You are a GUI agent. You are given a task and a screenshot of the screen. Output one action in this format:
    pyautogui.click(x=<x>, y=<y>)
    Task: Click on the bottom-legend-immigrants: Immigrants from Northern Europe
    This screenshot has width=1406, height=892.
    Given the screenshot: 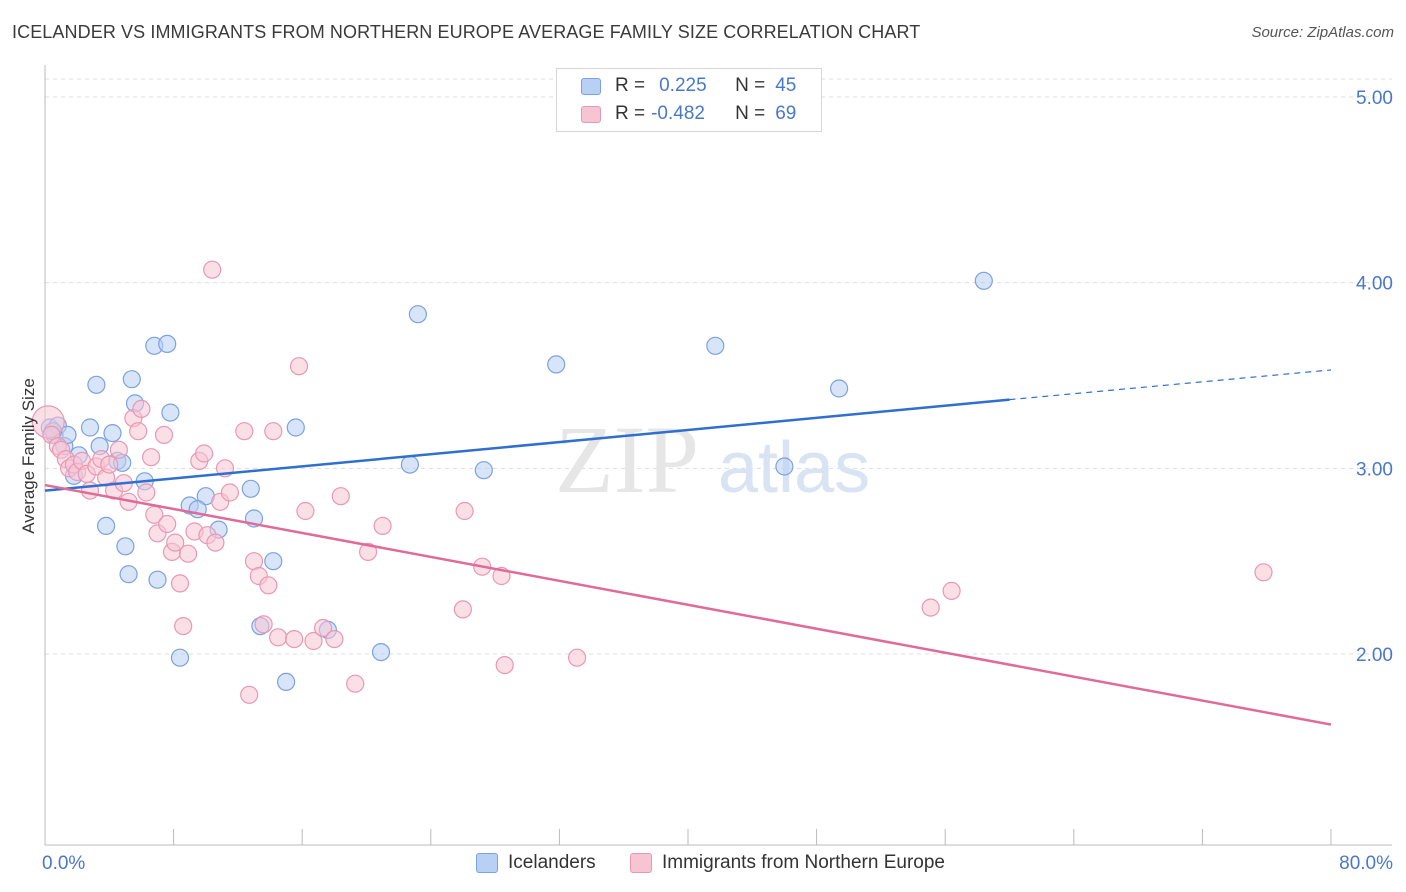 What is the action you would take?
    pyautogui.click(x=787, y=863)
    